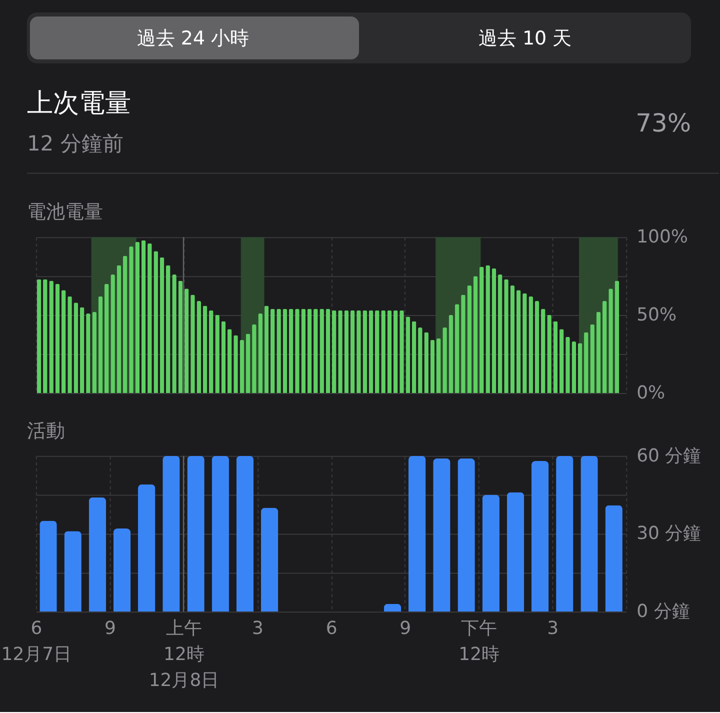 The height and width of the screenshot is (713, 720). Describe the element at coordinates (664, 123) in the screenshot. I see `text: 73%` at that location.